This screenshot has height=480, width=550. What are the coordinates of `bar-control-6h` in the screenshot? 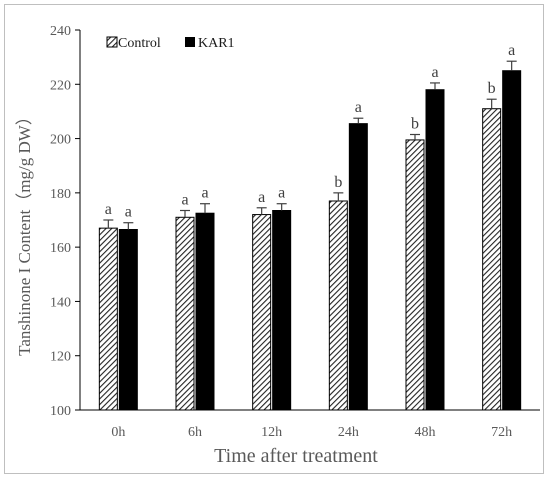 It's located at (185, 313).